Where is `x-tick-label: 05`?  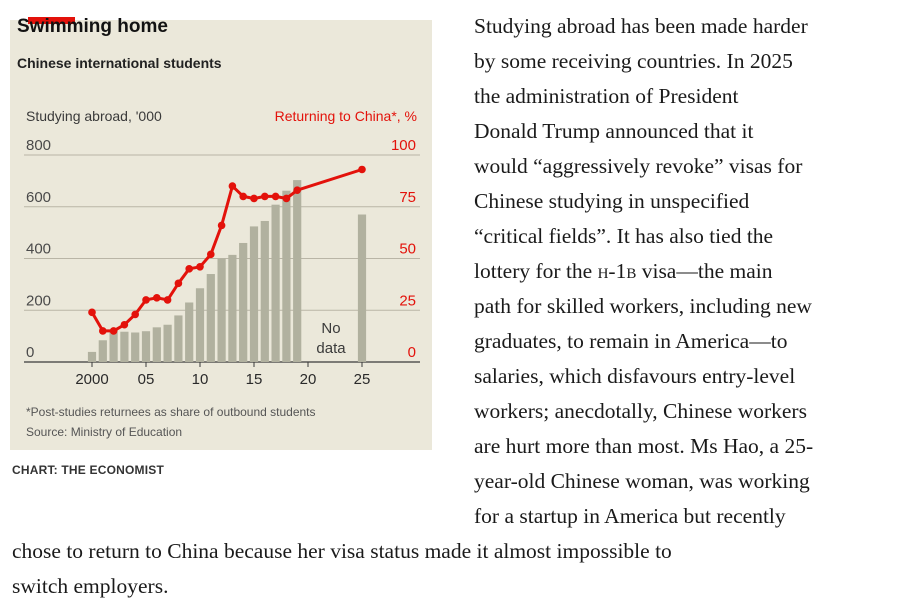 x-tick-label: 05 is located at coordinates (146, 379).